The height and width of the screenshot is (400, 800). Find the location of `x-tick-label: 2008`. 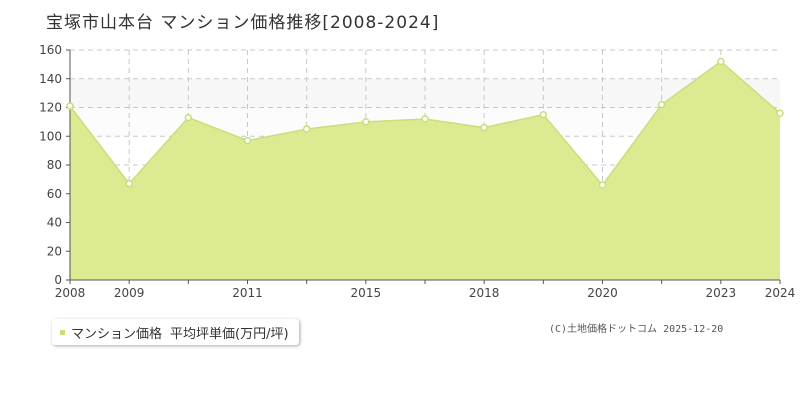

x-tick-label: 2008 is located at coordinates (70, 293).